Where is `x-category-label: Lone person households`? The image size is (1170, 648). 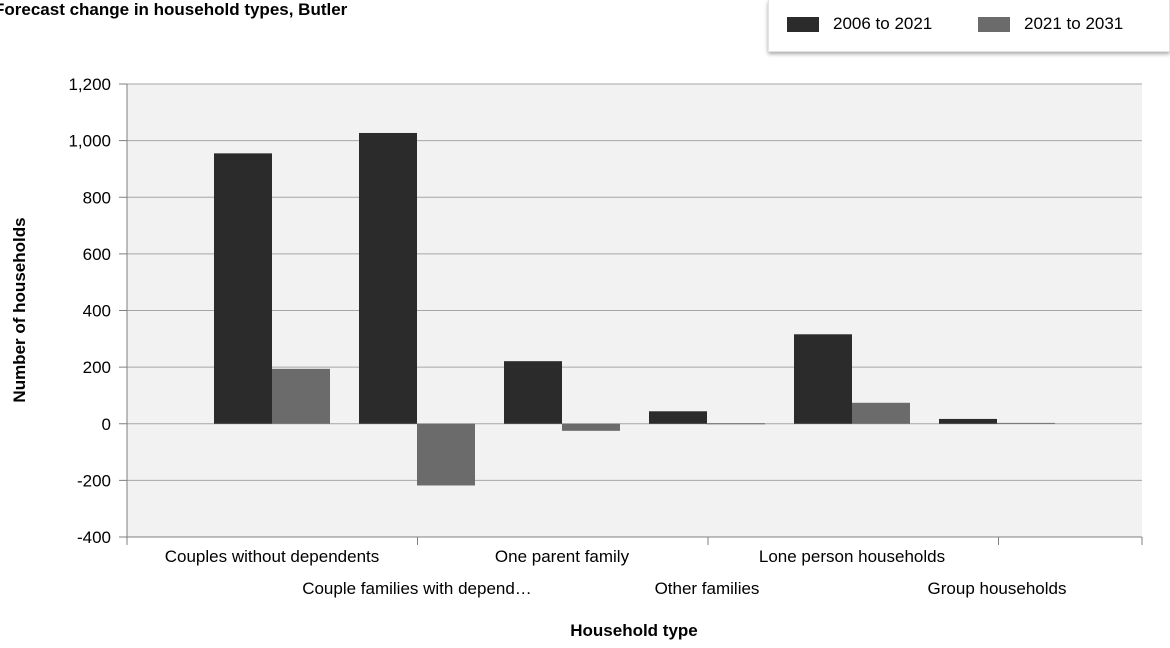
x-category-label: Lone person households is located at coordinates (852, 556).